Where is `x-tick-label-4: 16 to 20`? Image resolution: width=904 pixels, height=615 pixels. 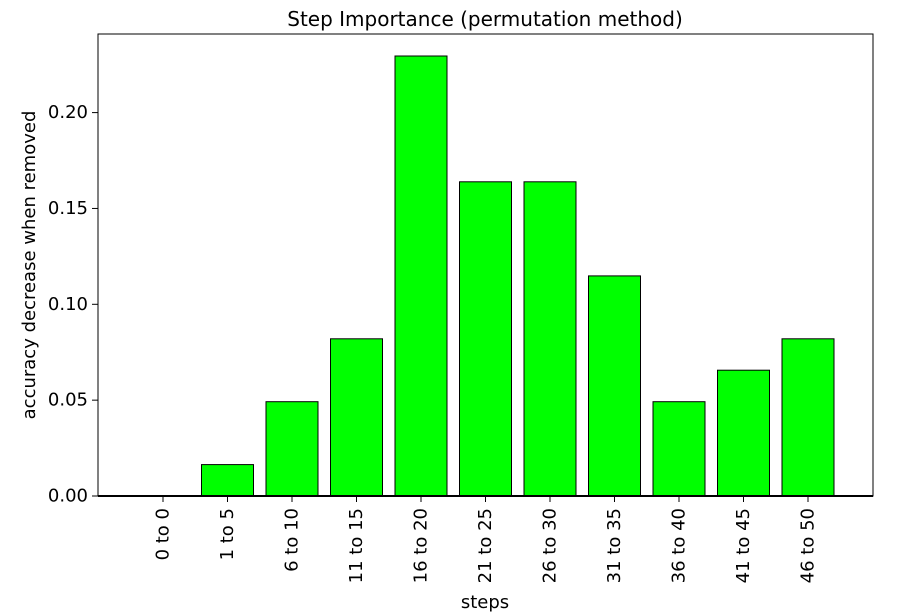
x-tick-label-4: 16 to 20 is located at coordinates (421, 545).